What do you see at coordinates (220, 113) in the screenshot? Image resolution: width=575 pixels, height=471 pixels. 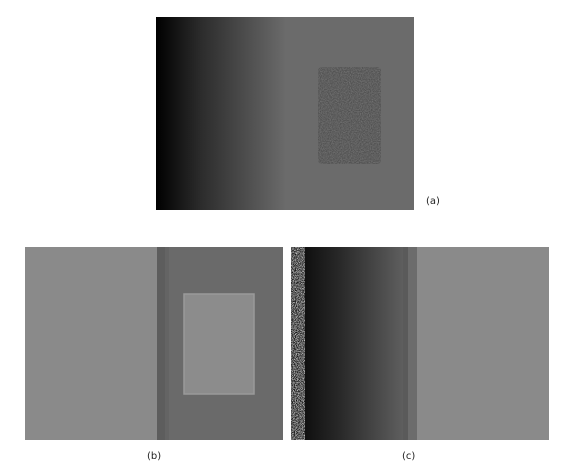 I see `panel-a-gradient-region` at bounding box center [220, 113].